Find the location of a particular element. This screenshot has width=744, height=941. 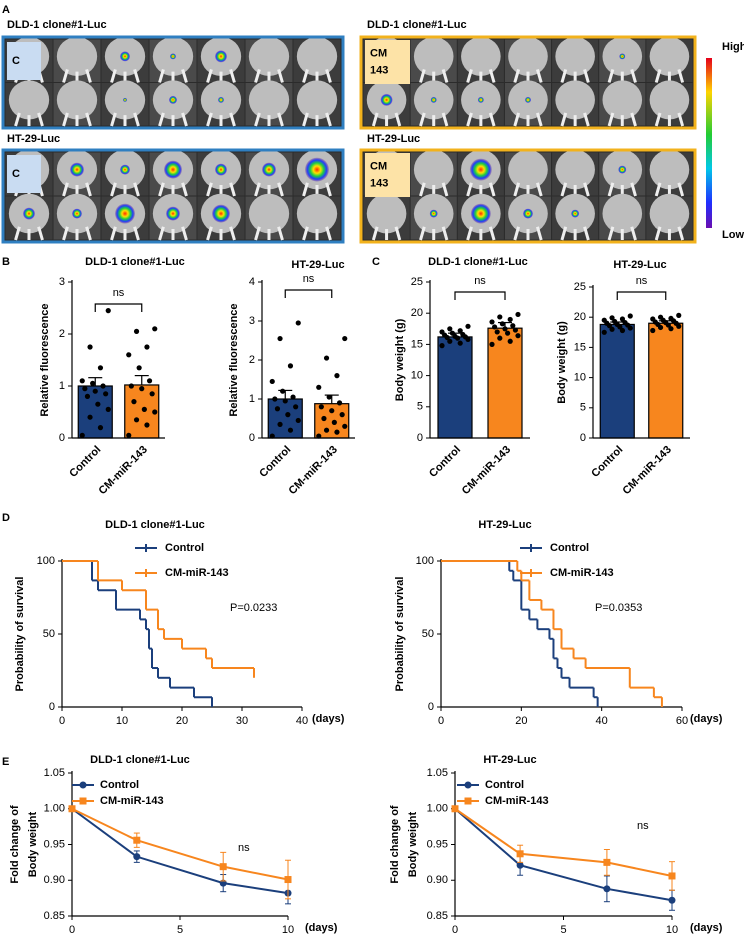

x-tick-label: 10 is located at coordinates (672, 930).